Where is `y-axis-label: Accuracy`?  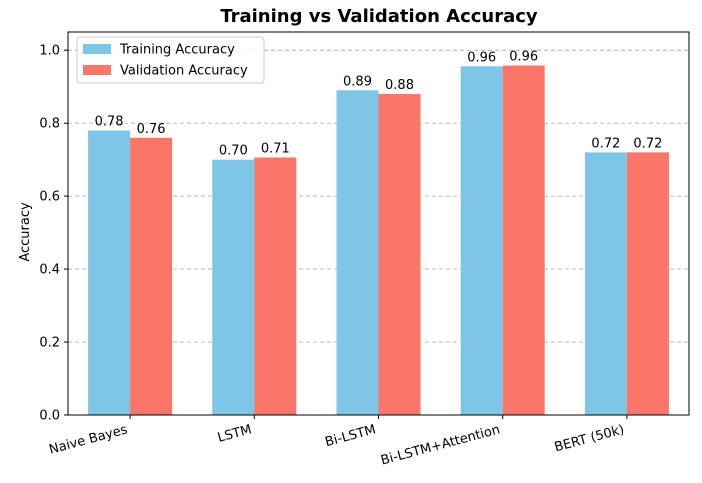 y-axis-label: Accuracy is located at coordinates (25, 232).